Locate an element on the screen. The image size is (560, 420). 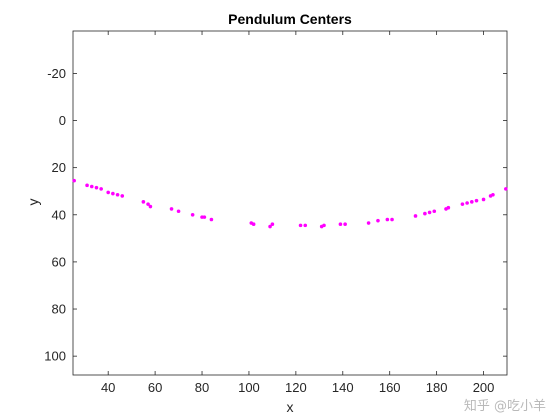
x-axis-label: x is located at coordinates (290, 407).